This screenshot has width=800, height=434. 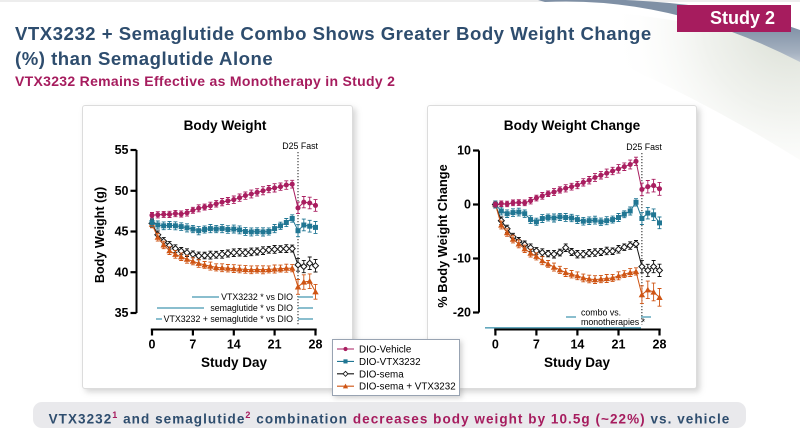 I want to click on svg-text: DIO-sema, so click(x=381, y=374).